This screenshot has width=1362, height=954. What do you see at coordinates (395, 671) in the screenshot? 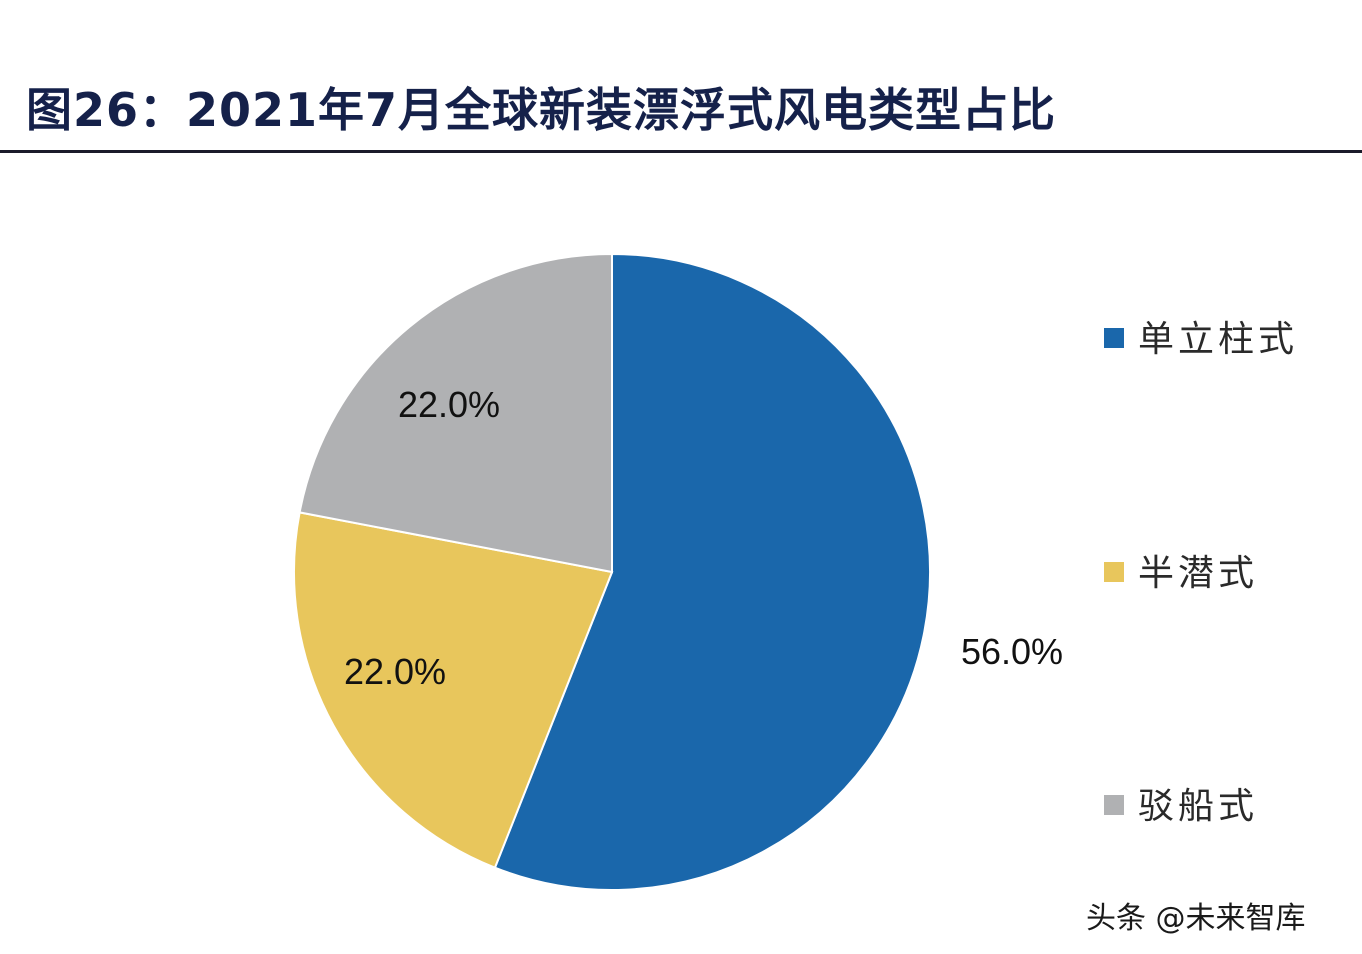
I see `slice-label-2: 22.0%` at bounding box center [395, 671].